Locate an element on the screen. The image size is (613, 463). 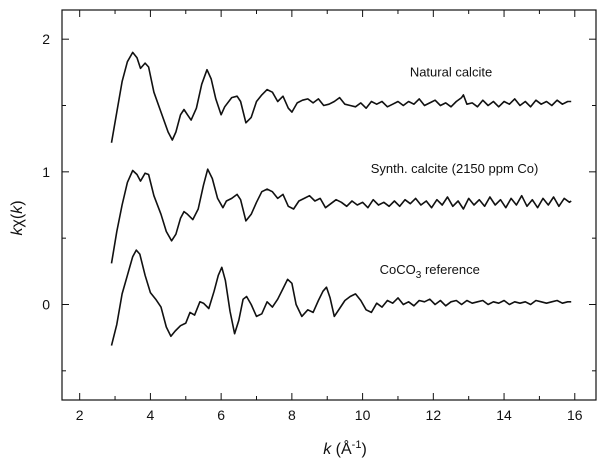
x-tick-label: 2 is located at coordinates (80, 415).